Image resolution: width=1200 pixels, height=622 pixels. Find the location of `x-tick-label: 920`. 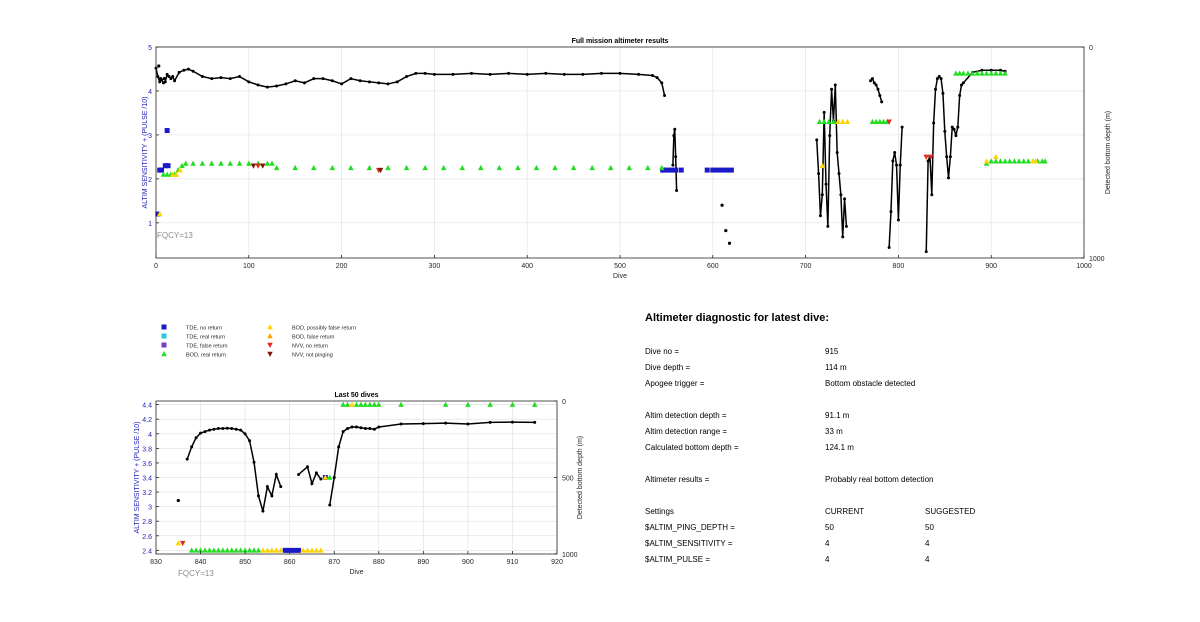

x-tick-label: 920 is located at coordinates (557, 562).